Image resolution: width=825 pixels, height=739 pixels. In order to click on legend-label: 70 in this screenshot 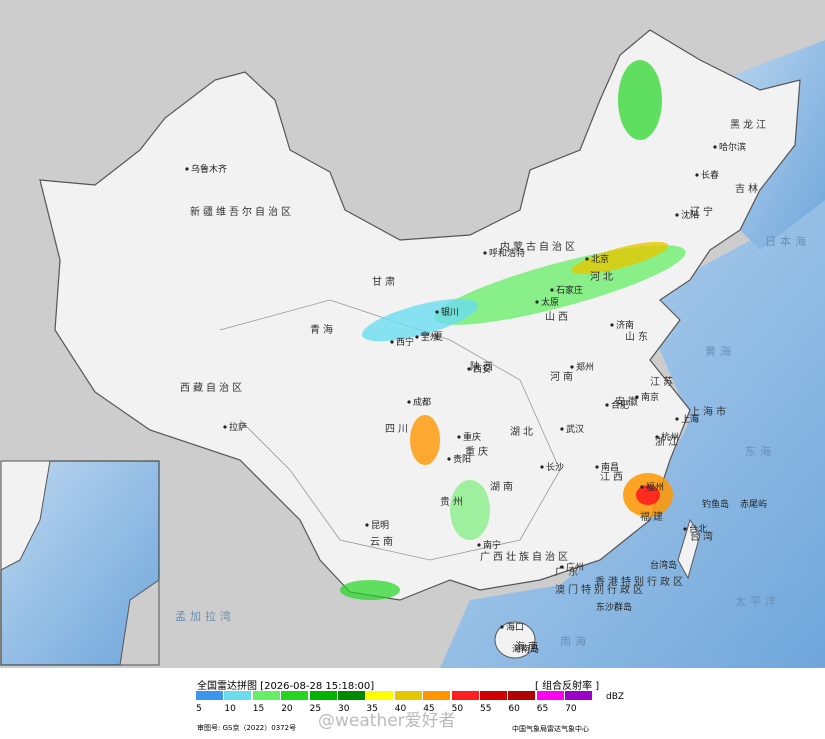, I will do `click(571, 709)`.